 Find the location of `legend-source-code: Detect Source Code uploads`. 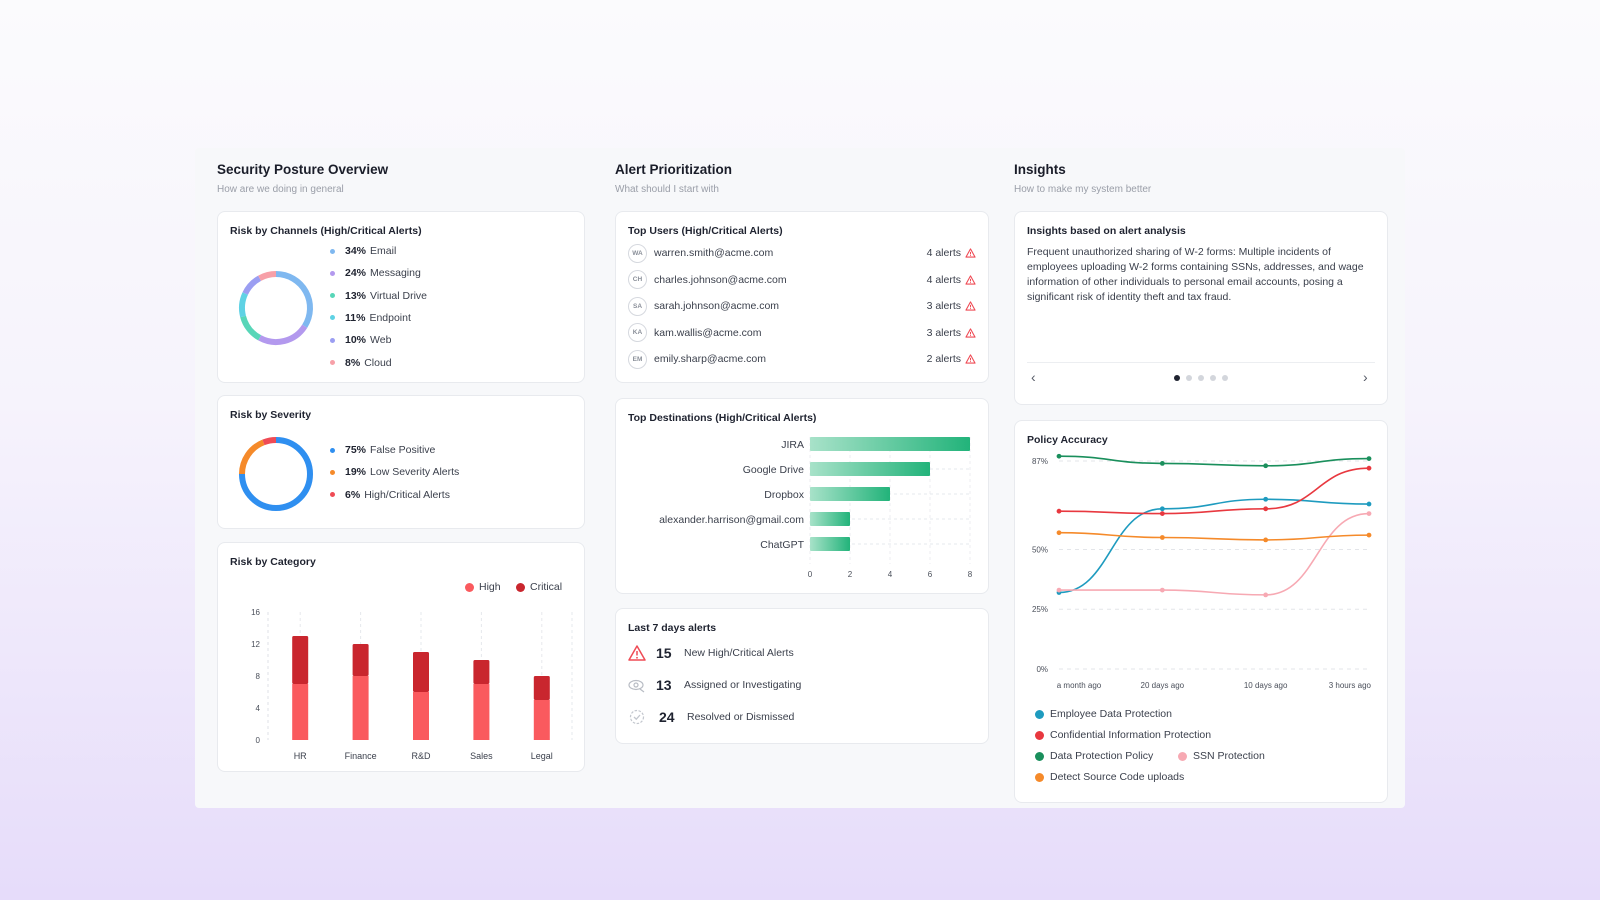

legend-source-code: Detect Source Code uploads is located at coordinates (1109, 777).